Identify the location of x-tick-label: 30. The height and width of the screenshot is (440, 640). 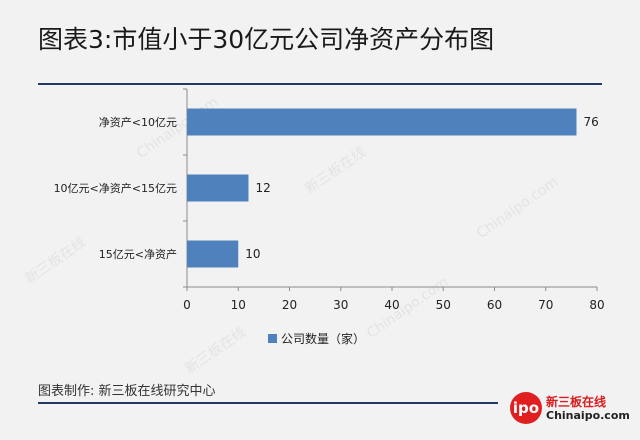
(340, 305).